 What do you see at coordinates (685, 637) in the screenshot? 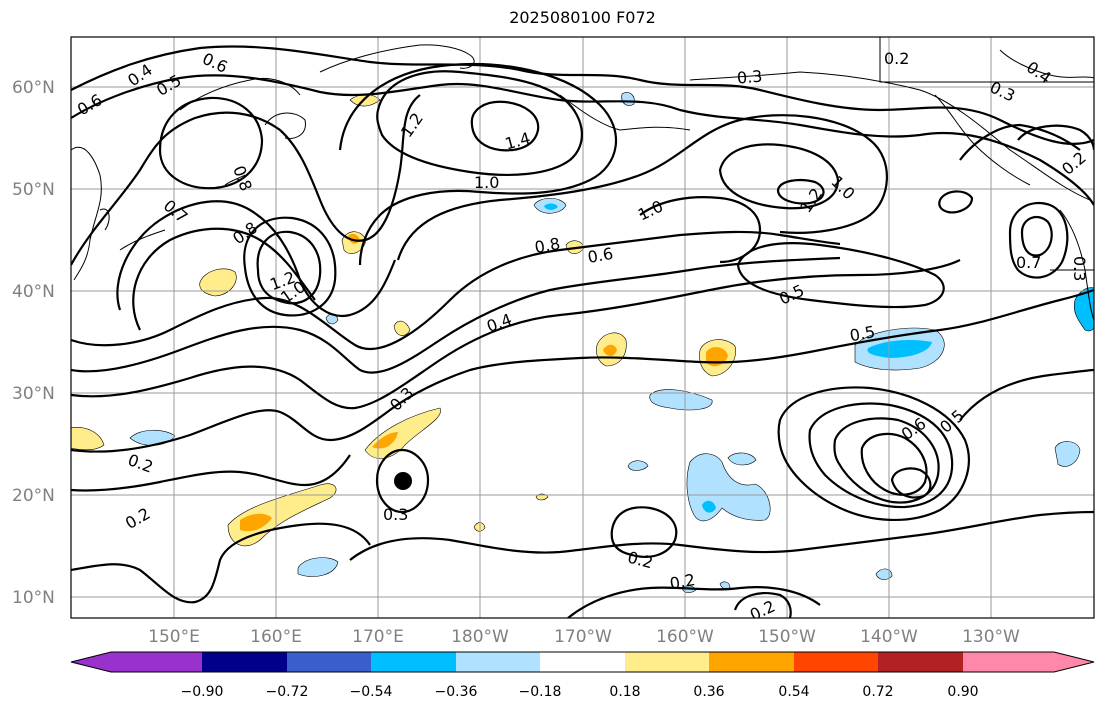
I see `lon-label: 160°W` at bounding box center [685, 637].